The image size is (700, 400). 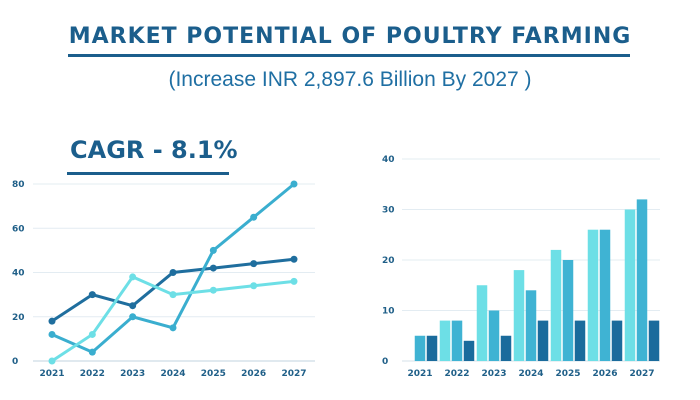 What do you see at coordinates (349, 55) in the screenshot?
I see `title-underline` at bounding box center [349, 55].